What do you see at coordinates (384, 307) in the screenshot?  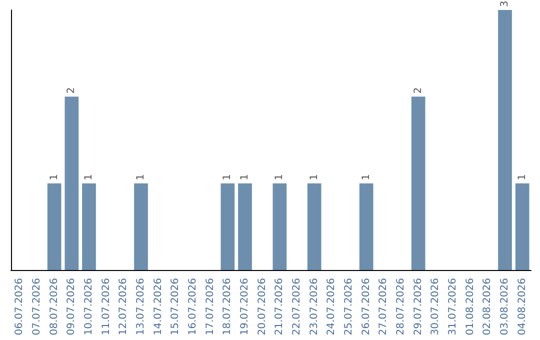 I see `x-tick-label: 27.07.2026` at bounding box center [384, 307].